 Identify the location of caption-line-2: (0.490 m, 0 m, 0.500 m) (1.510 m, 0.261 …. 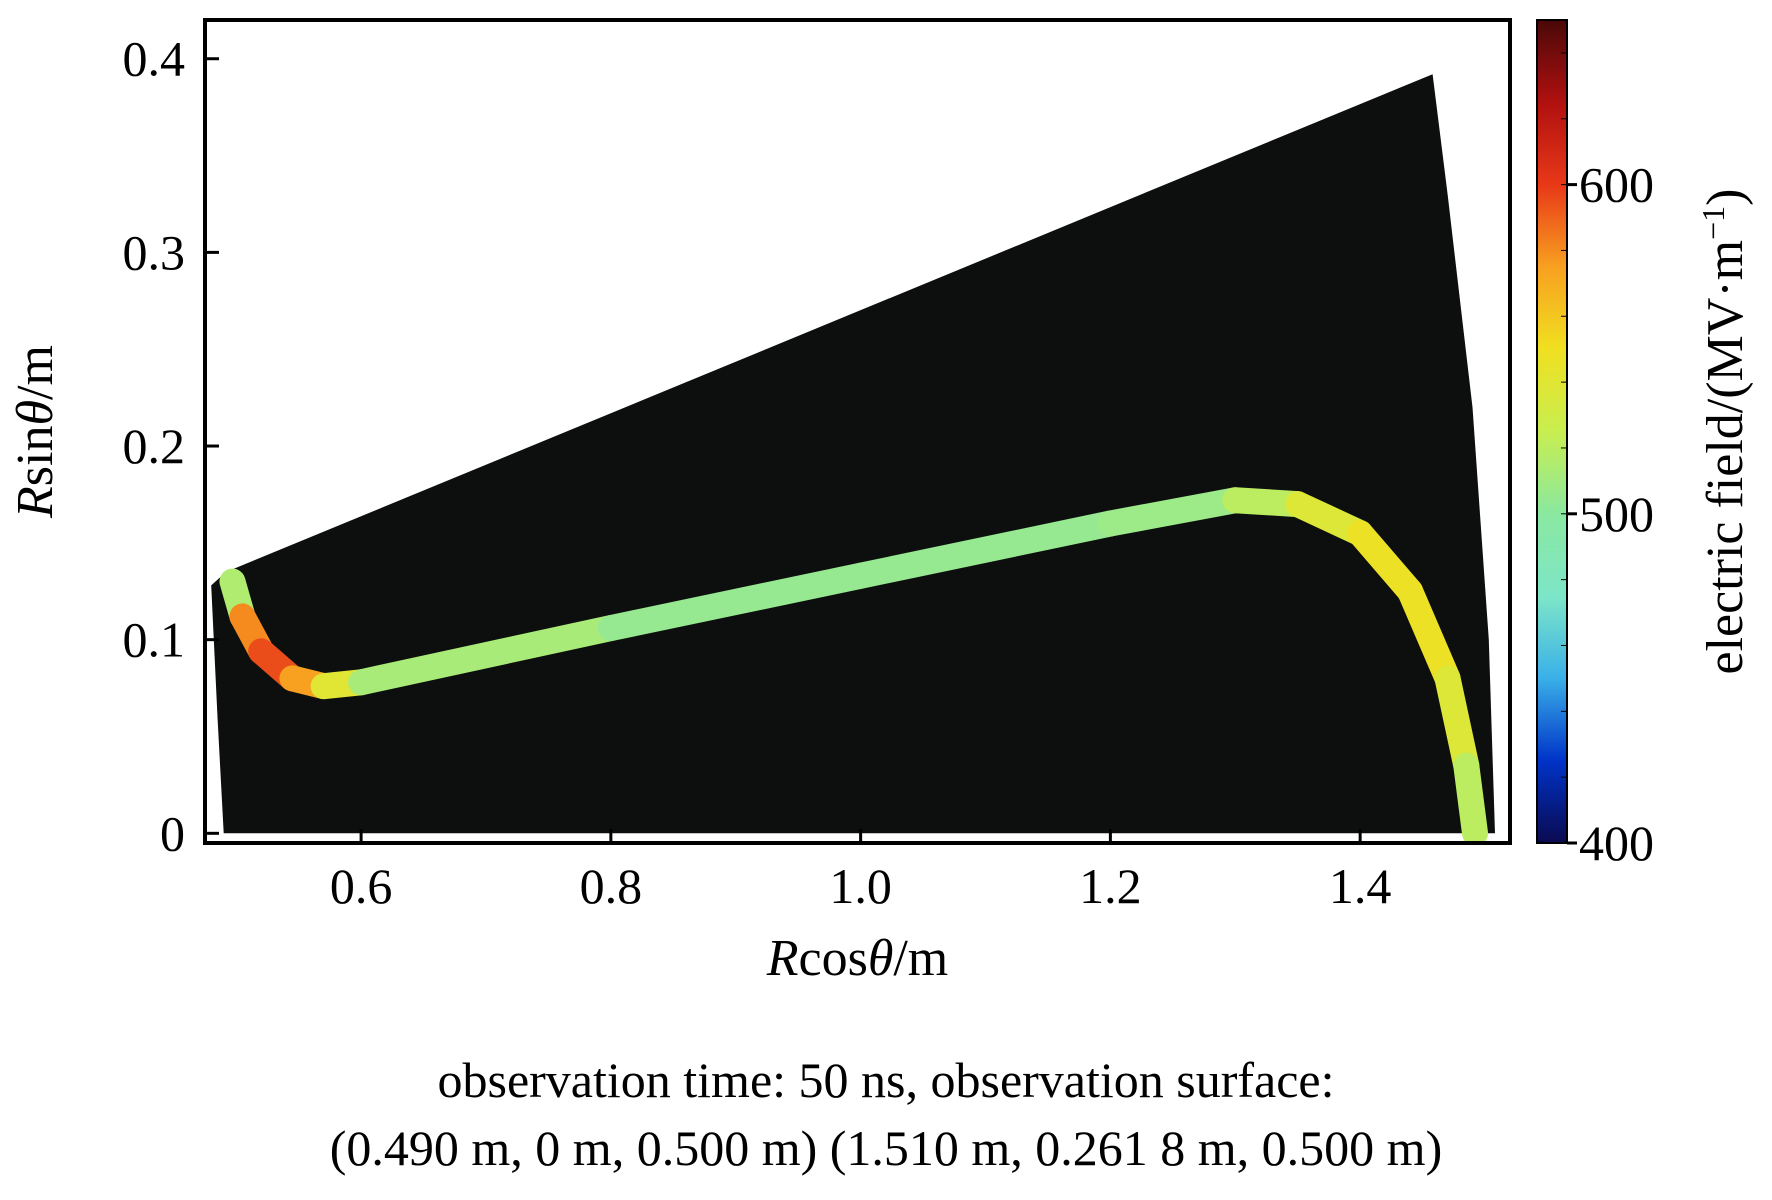
(886, 1148).